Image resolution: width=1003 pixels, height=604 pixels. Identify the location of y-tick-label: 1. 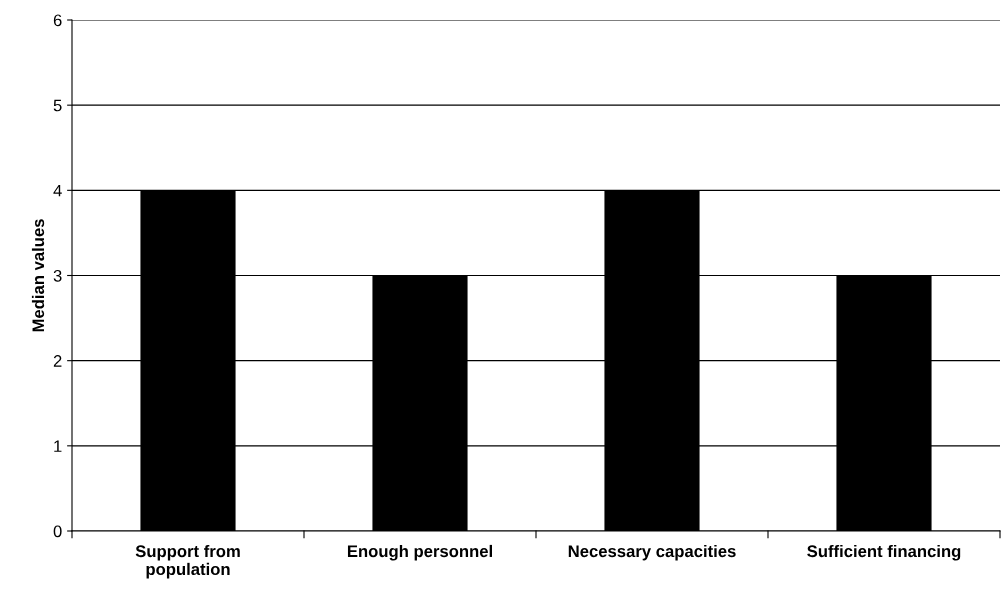
(58, 446).